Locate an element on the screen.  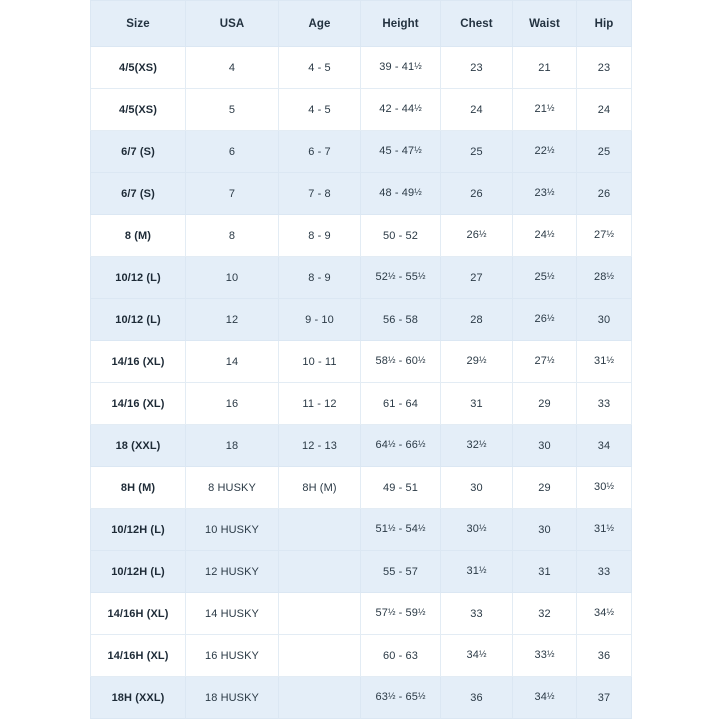
table-row: 14/16 (XL) 14 10 - 11 58½ - 60½ 29½ 27½ 31½ is located at coordinates (361, 361).